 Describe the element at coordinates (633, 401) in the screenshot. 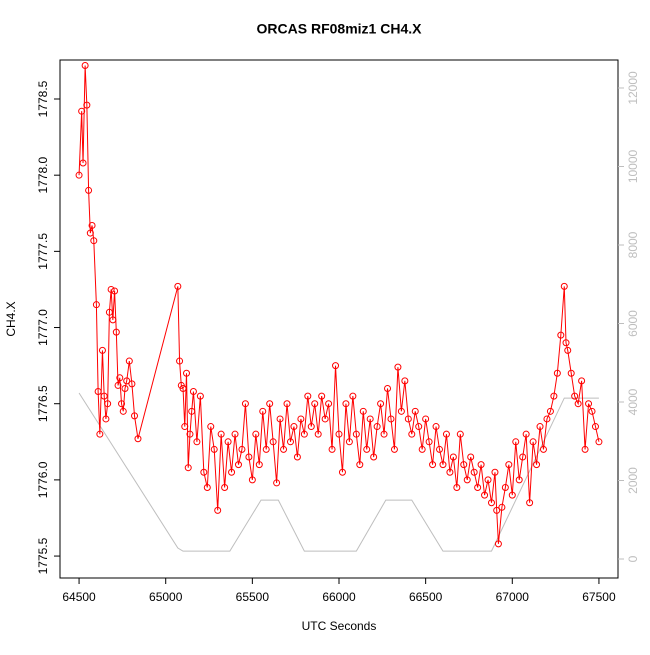

I see `y2-tick-label: 4000` at that location.